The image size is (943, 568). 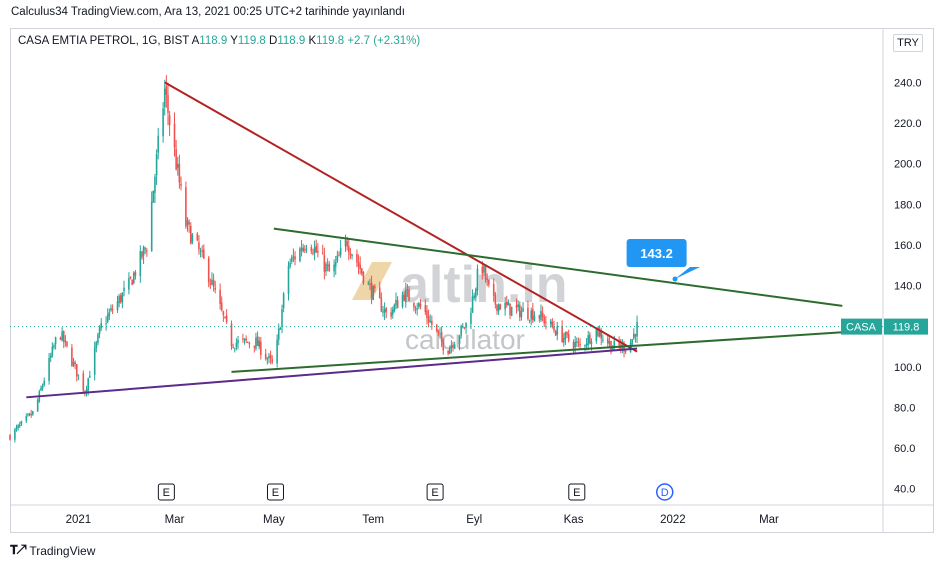 I want to click on last-price-label: 119.8, so click(x=906, y=328).